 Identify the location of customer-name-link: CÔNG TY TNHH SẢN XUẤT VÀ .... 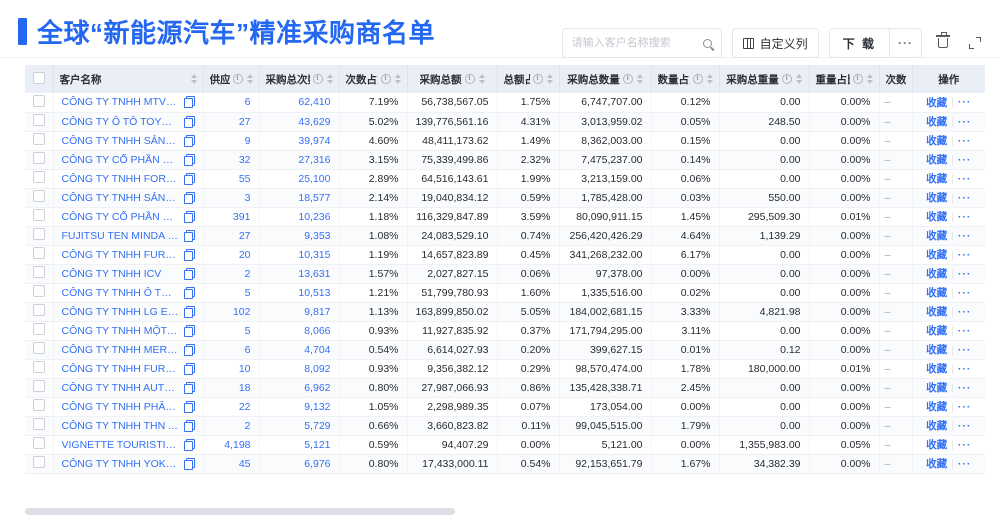
(120, 197).